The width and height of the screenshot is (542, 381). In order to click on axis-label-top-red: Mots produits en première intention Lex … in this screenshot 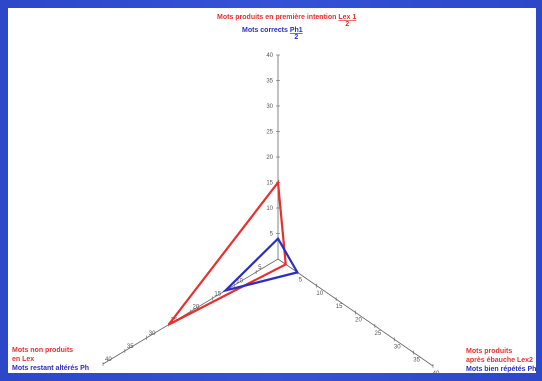, I will do `click(286, 17)`.